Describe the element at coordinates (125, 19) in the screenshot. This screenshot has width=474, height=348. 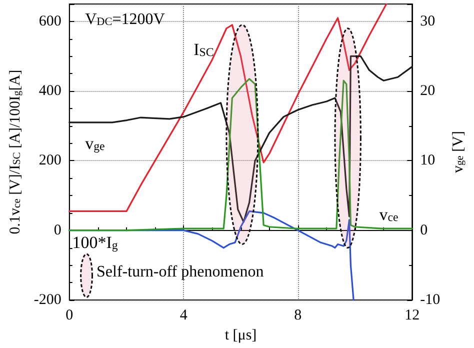
I see `annotation: VDC=1200V` at that location.